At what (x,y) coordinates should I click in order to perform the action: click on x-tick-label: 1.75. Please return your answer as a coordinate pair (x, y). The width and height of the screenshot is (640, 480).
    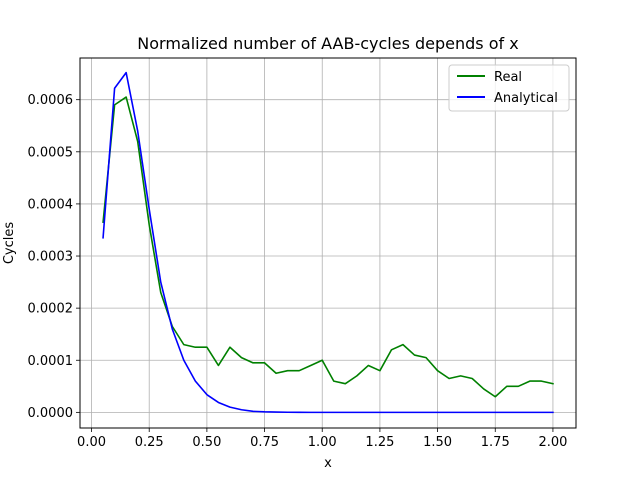
    Looking at the image, I should click on (495, 442).